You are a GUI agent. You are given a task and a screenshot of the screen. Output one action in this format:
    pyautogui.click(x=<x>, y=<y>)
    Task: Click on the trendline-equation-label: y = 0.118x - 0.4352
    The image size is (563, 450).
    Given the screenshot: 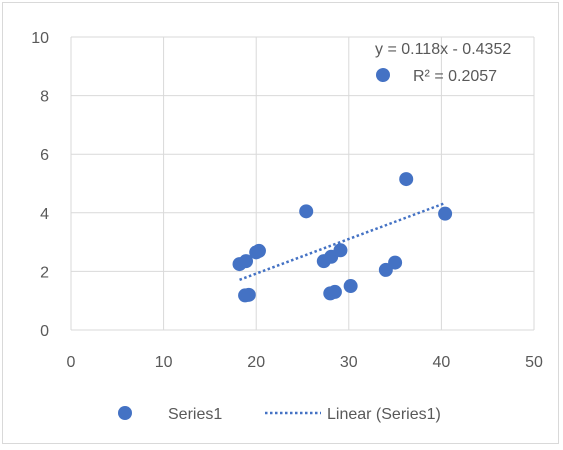 What is the action you would take?
    pyautogui.click(x=443, y=49)
    